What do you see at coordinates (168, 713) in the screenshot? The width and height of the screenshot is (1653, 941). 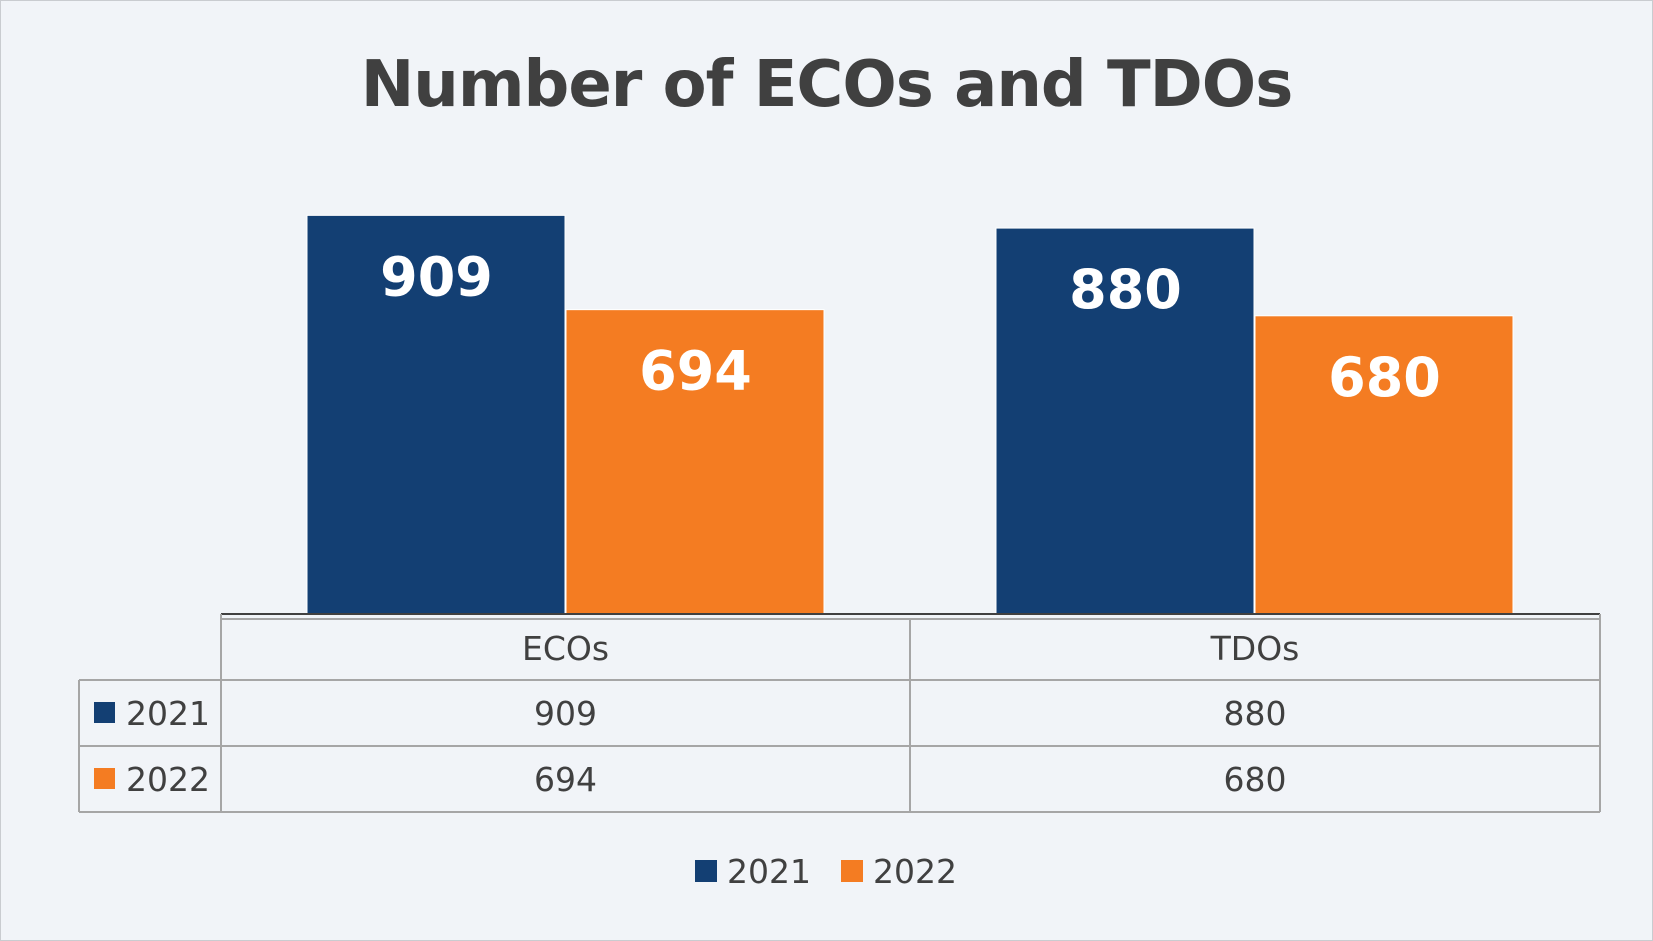 I see `table-row-label-2021: 2021` at bounding box center [168, 713].